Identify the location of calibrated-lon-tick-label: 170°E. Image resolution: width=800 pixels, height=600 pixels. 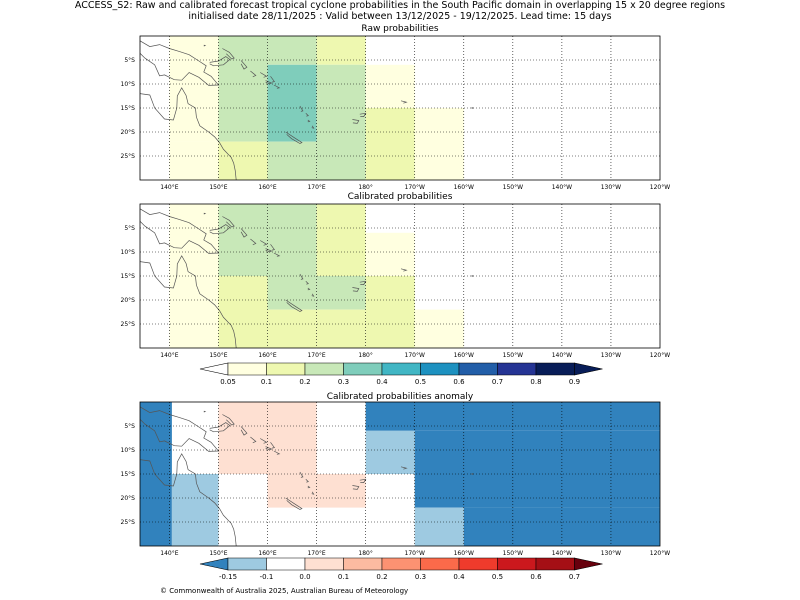
(316, 355).